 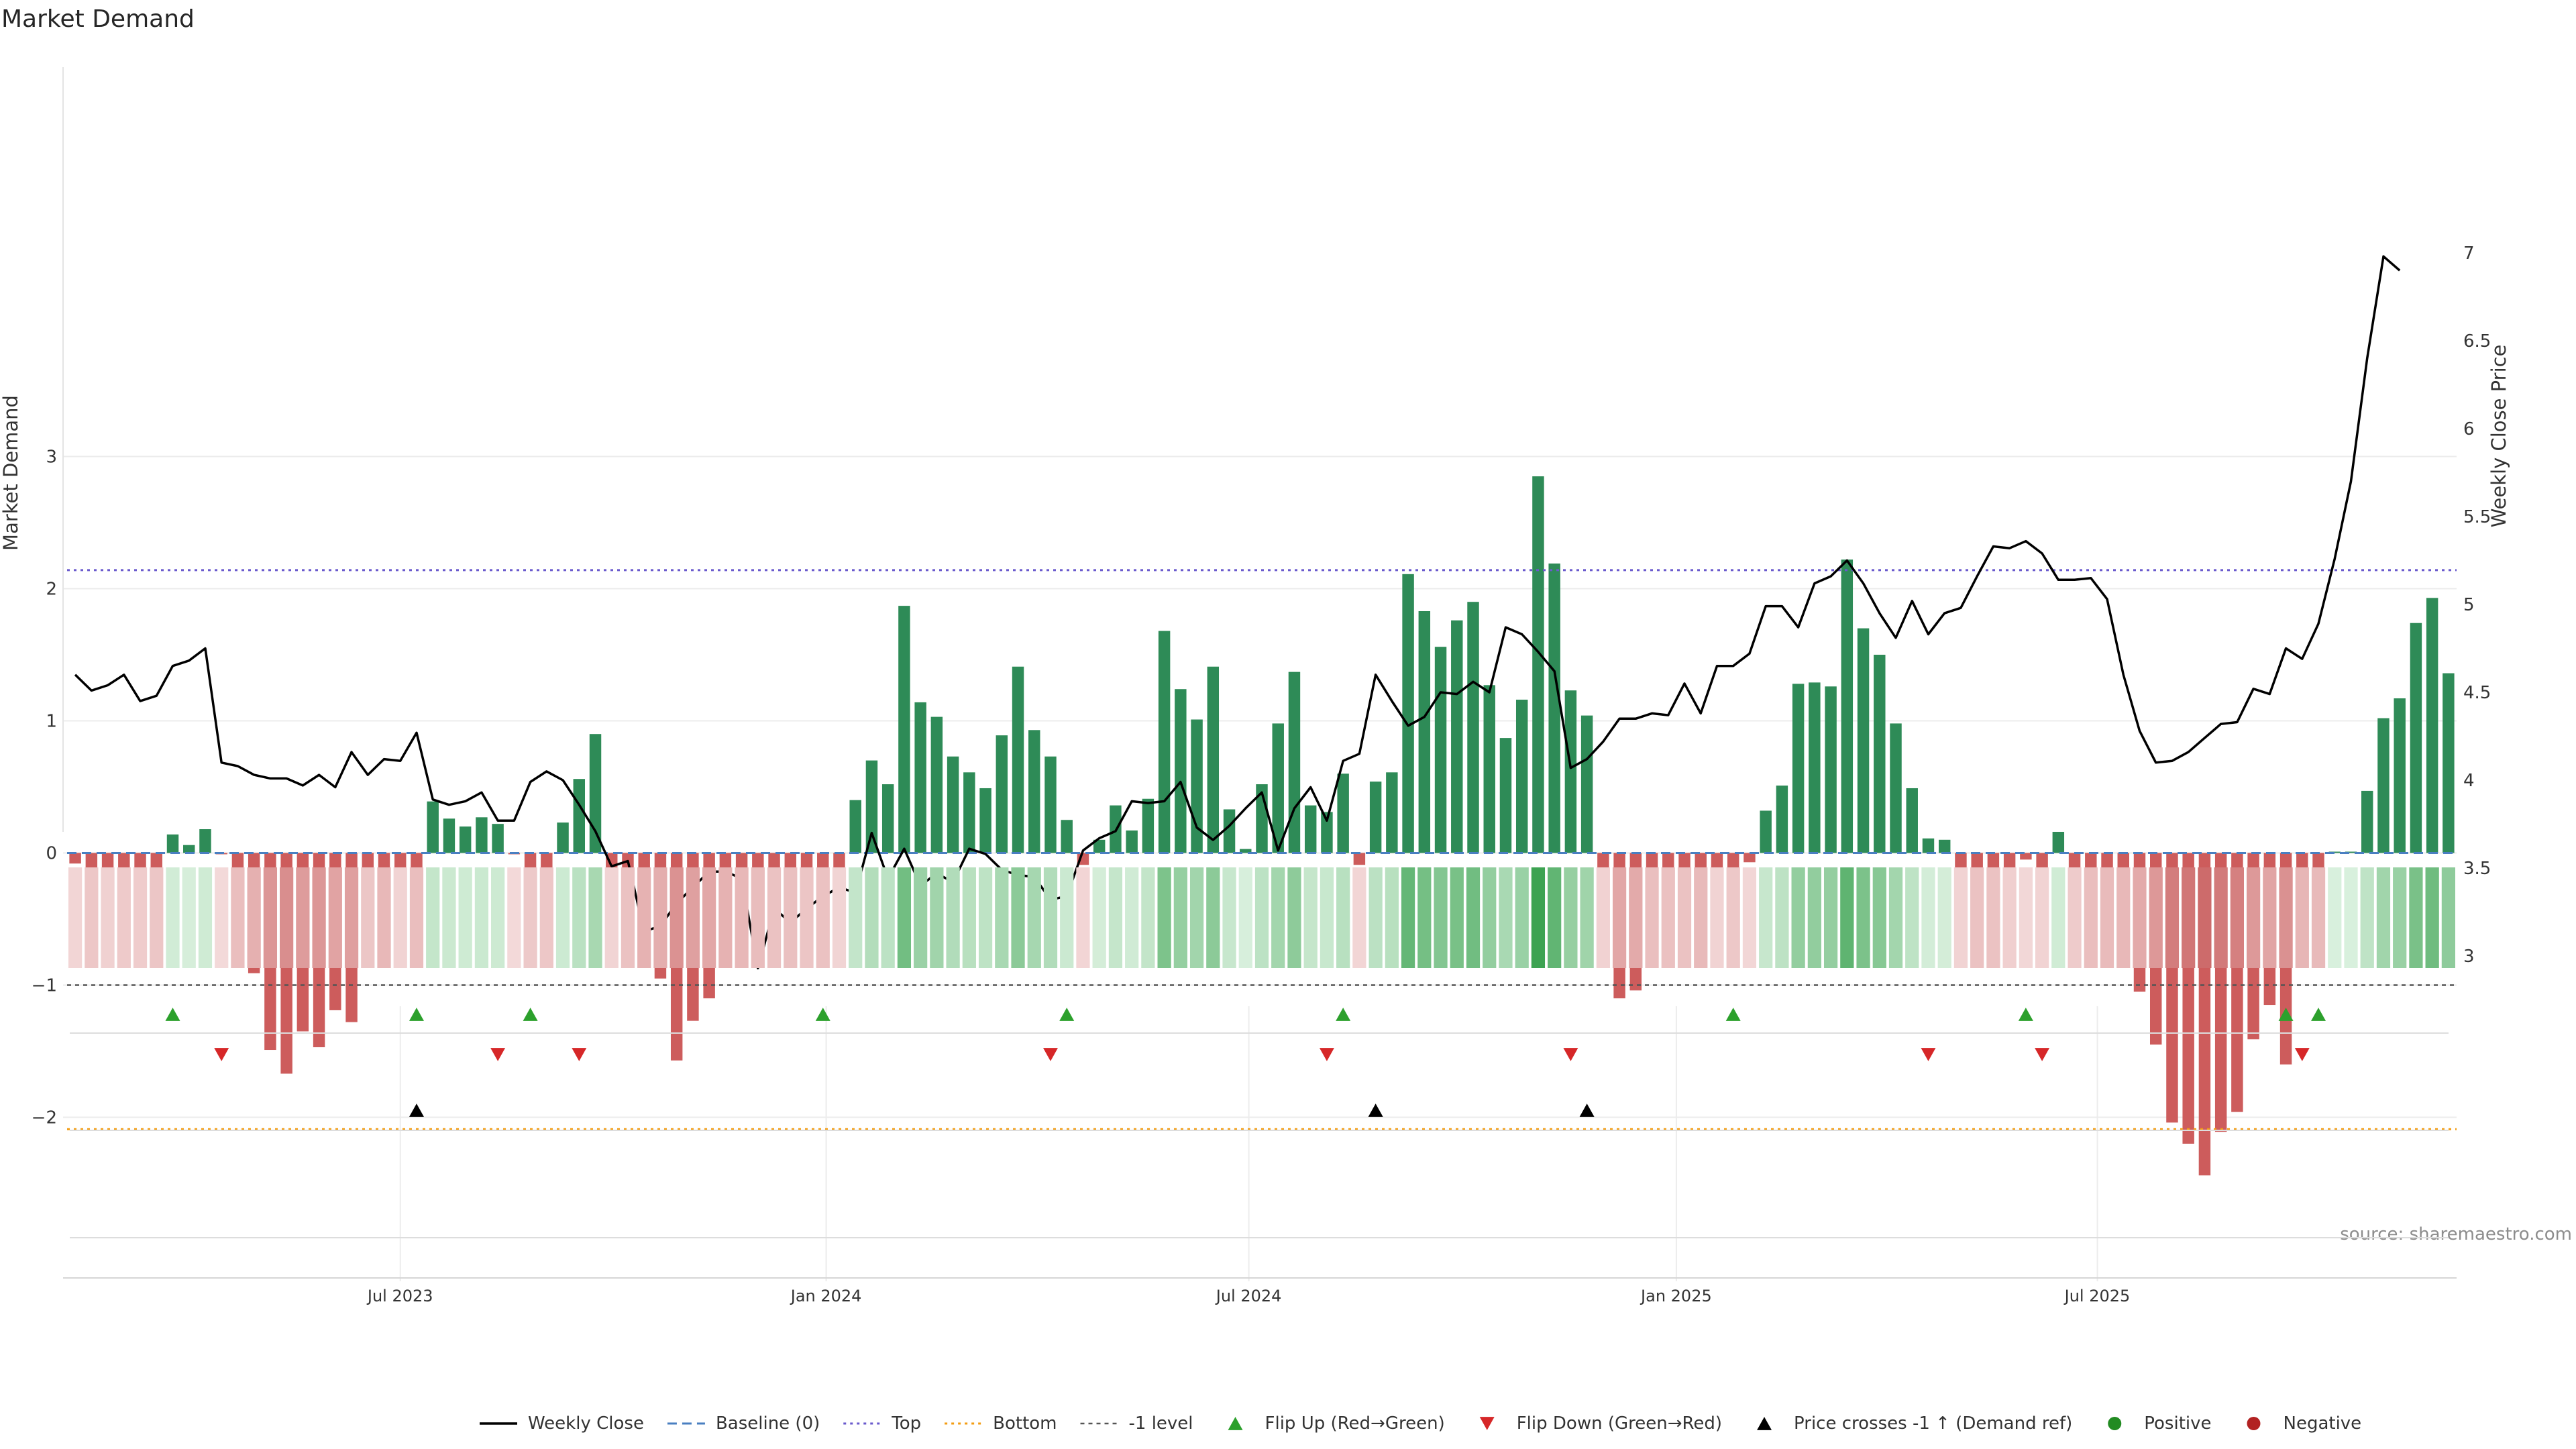 I want to click on y2-tick-label: 3, so click(x=2469, y=957).